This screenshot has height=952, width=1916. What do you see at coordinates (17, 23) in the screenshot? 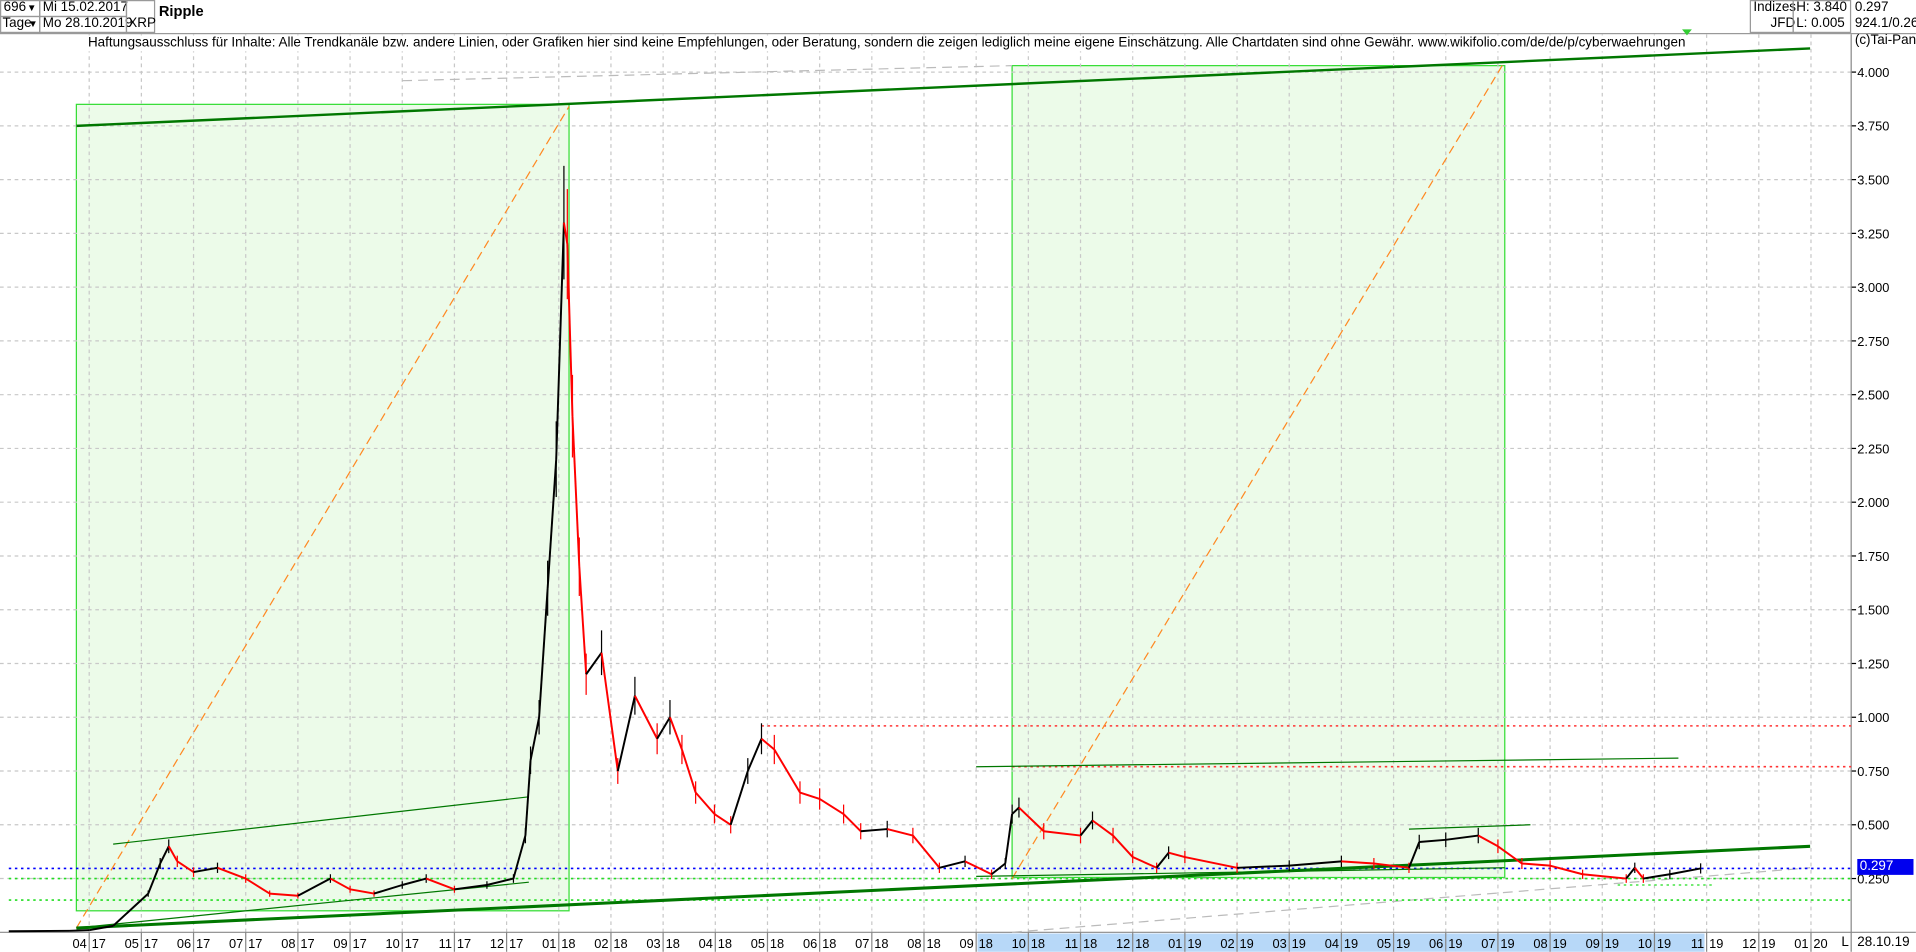
I see `period: Tage` at bounding box center [17, 23].